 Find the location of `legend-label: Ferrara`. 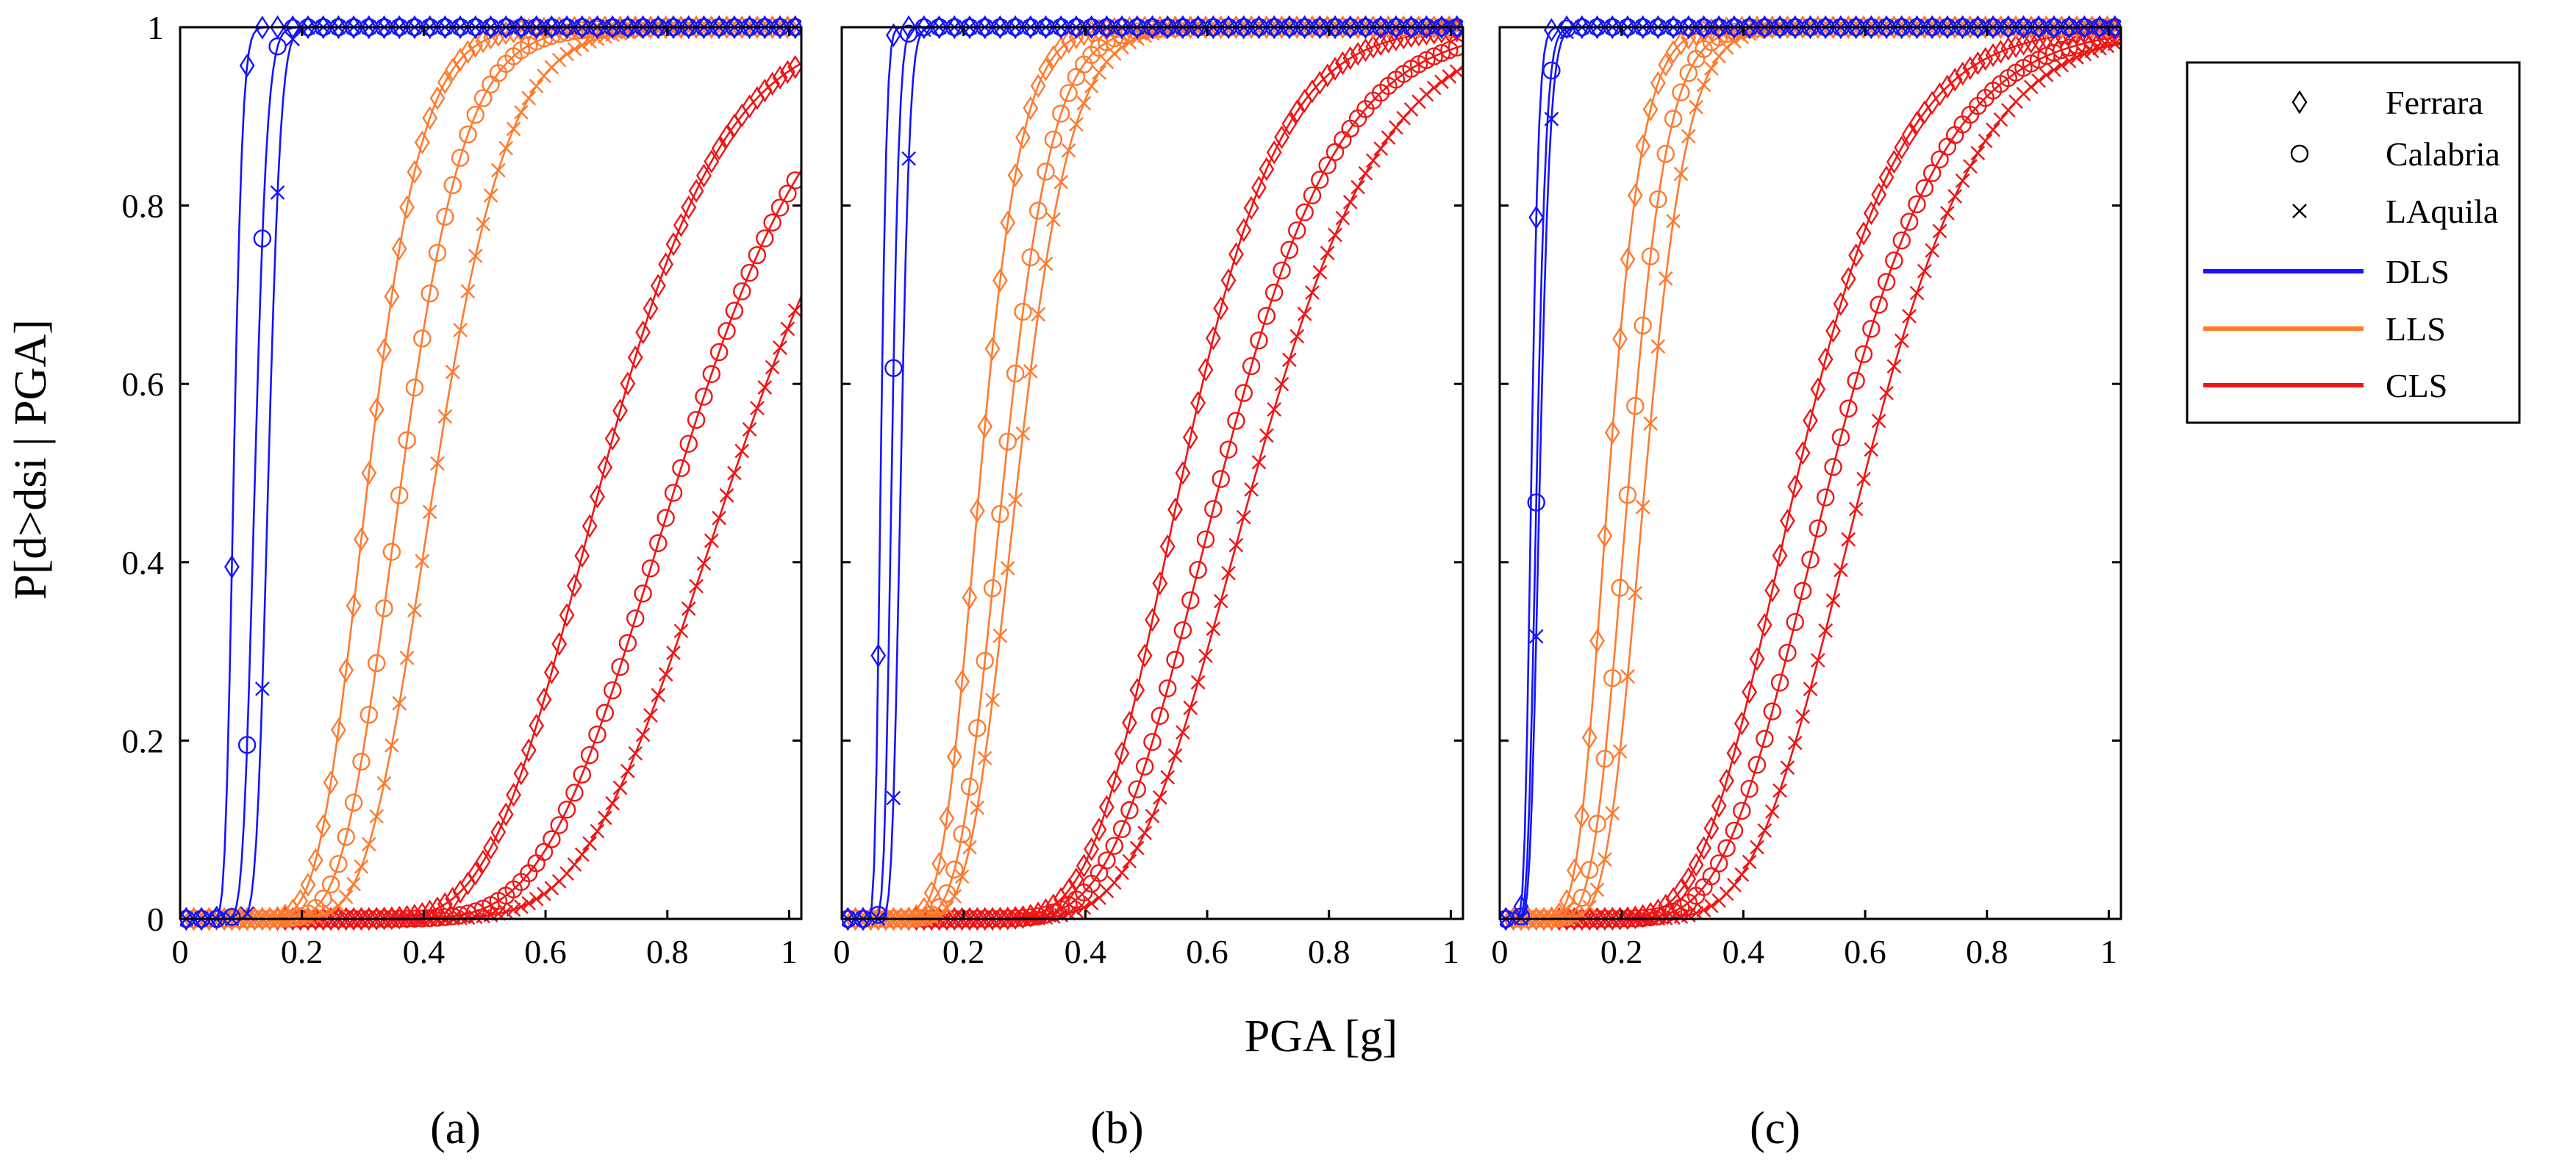

legend-label: Ferrara is located at coordinates (2434, 102).